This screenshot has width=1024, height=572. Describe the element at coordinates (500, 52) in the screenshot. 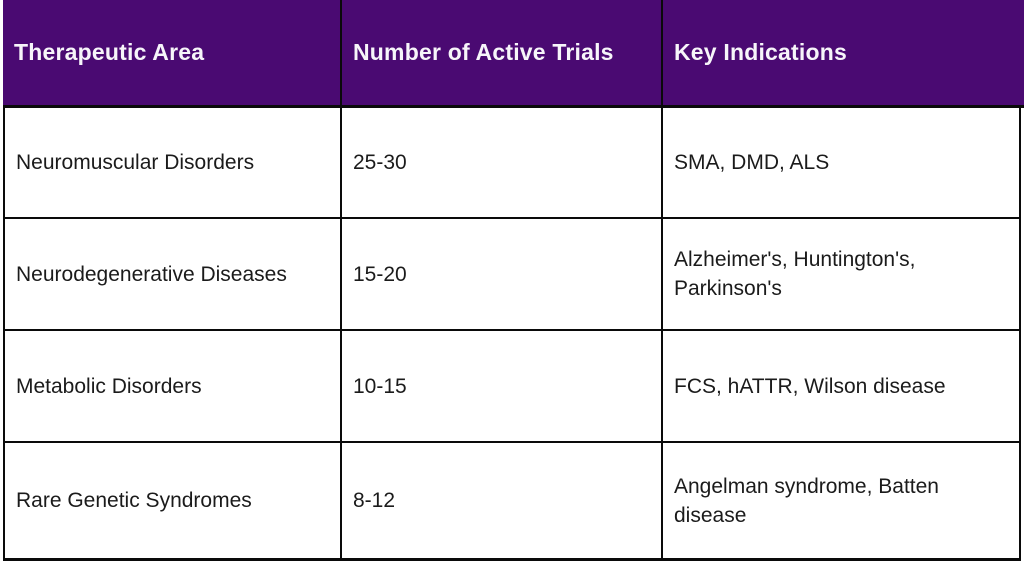

I see `header-number-of-active-trials: Number of Active Trials` at that location.